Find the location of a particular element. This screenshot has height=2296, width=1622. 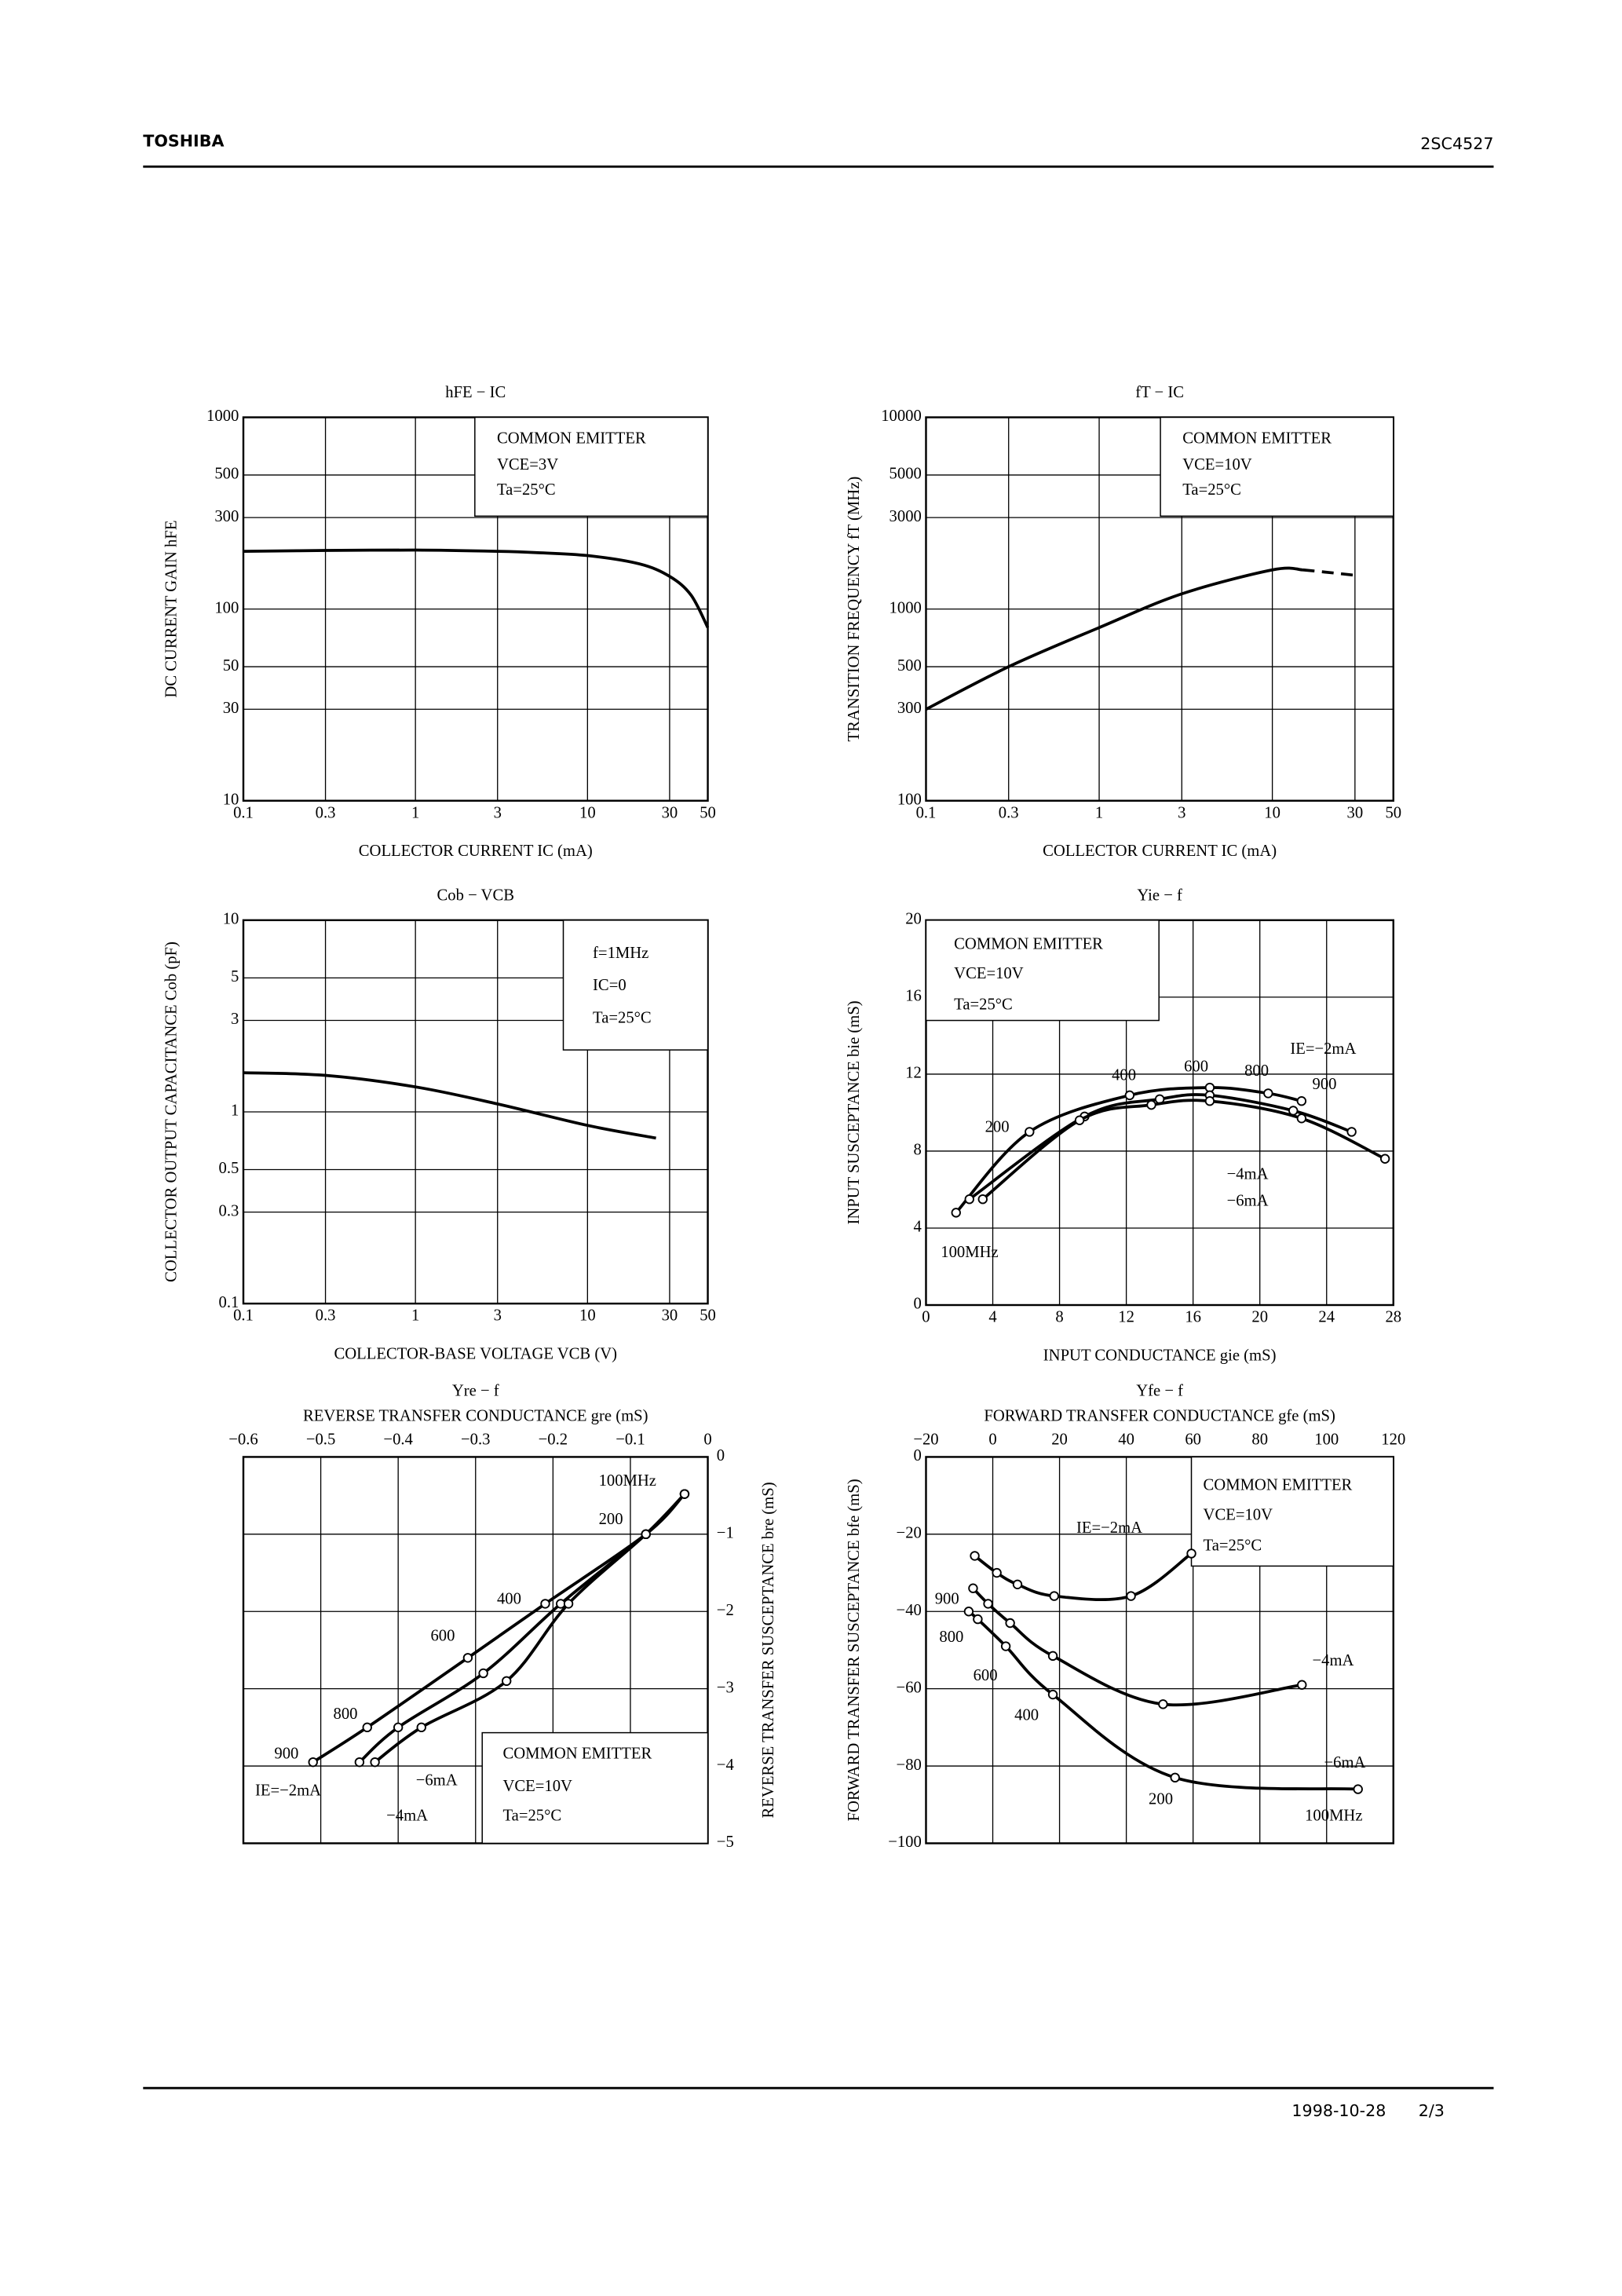

y-tick-label: 30 is located at coordinates (231, 708).